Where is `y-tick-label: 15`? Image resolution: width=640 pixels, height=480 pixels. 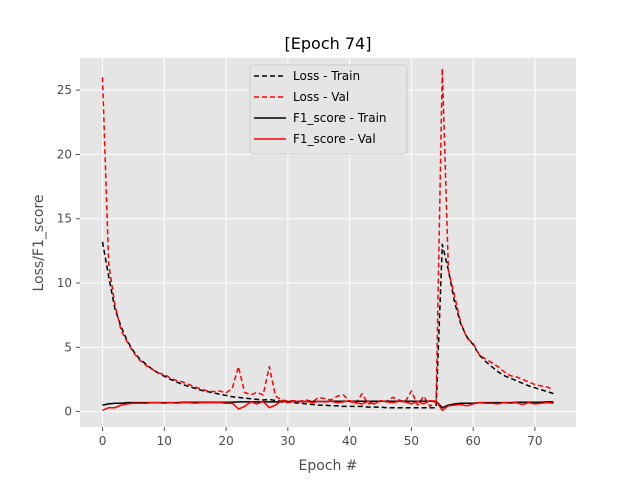 y-tick-label: 15 is located at coordinates (64, 219).